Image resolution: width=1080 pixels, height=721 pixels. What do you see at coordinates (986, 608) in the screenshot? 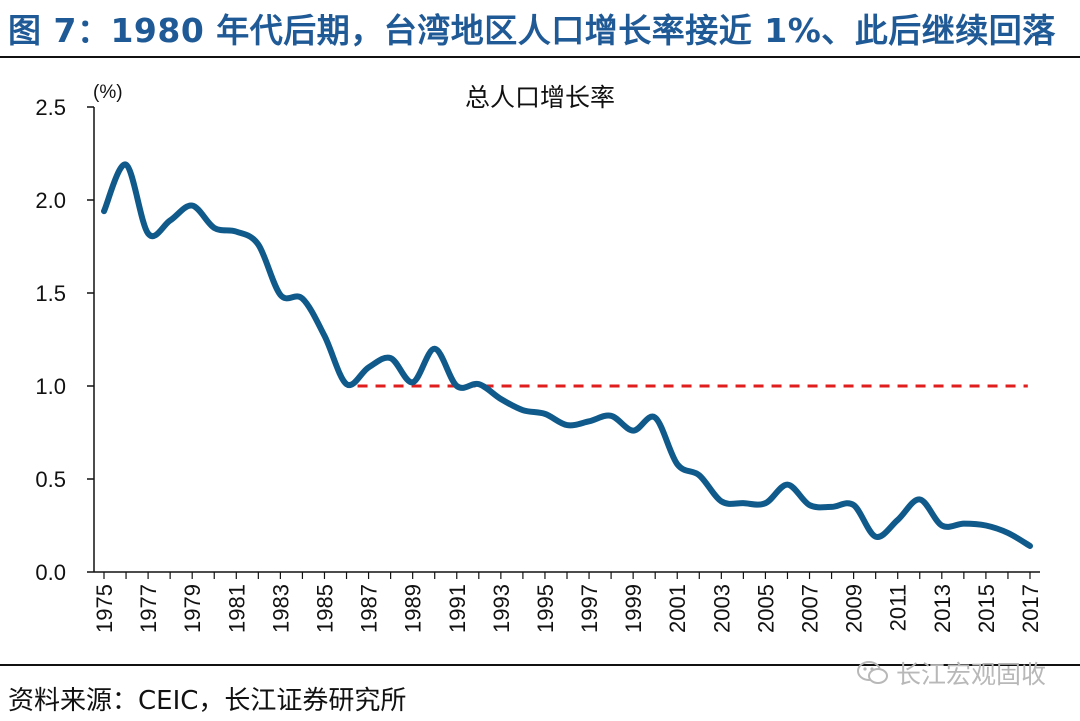
I see `x-tick-label: 2015` at bounding box center [986, 608].